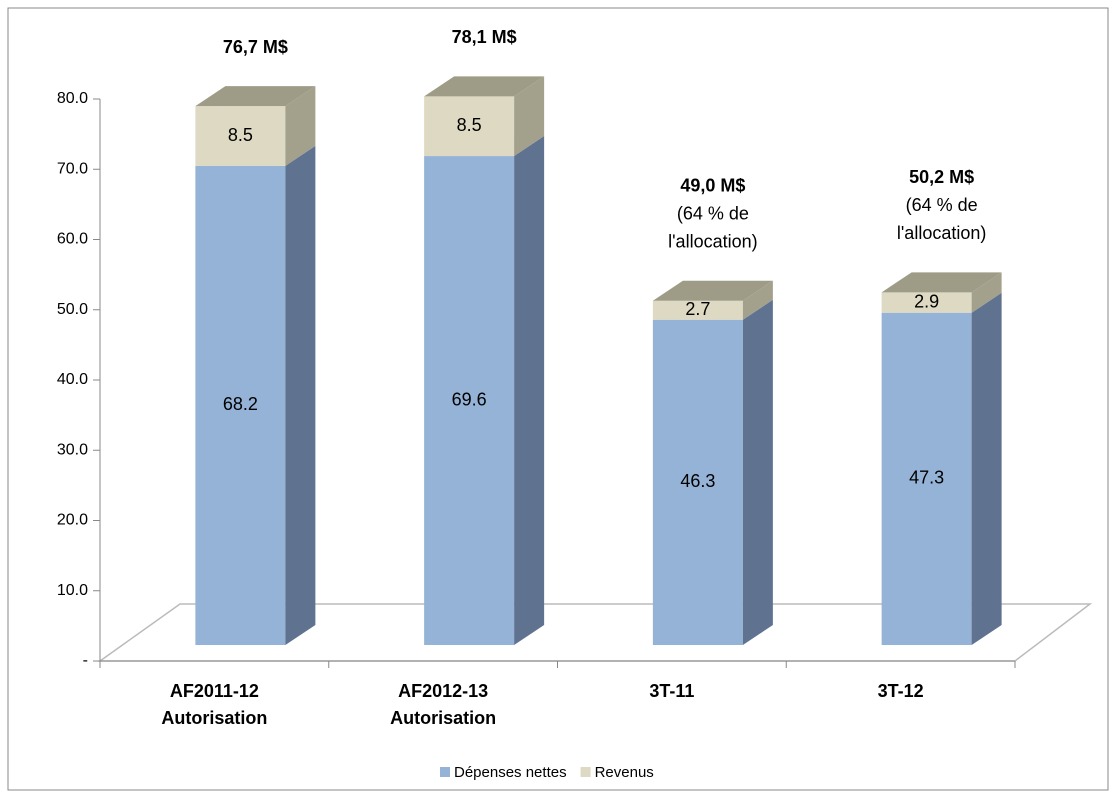 The image size is (1117, 798). Describe the element at coordinates (72, 520) in the screenshot. I see `y-tick-label: 20.0` at that location.